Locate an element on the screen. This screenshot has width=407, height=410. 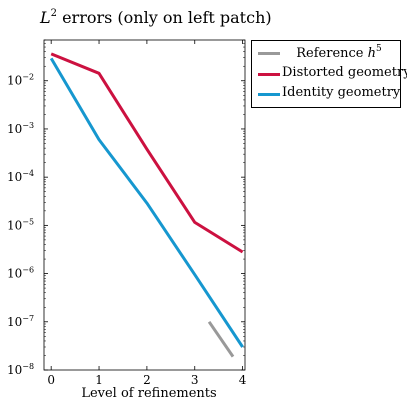
legend-item-identity: Identity geometry is located at coordinates (326, 94).